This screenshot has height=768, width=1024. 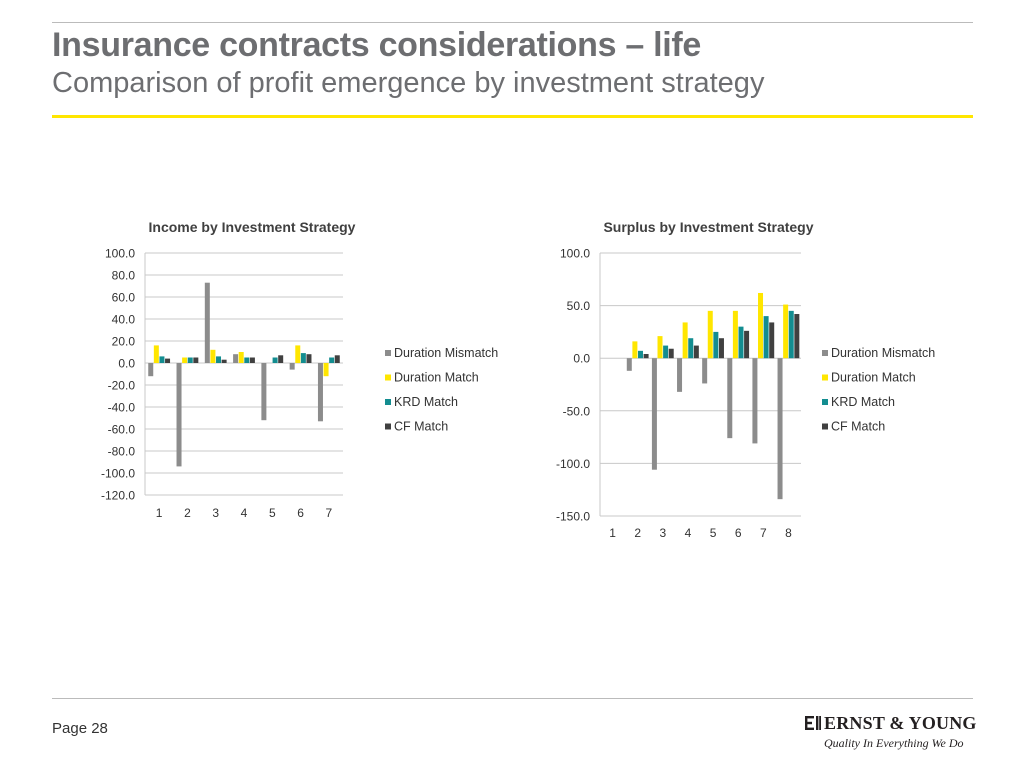 I want to click on income-legend-label: KRD Match, so click(x=426, y=402).